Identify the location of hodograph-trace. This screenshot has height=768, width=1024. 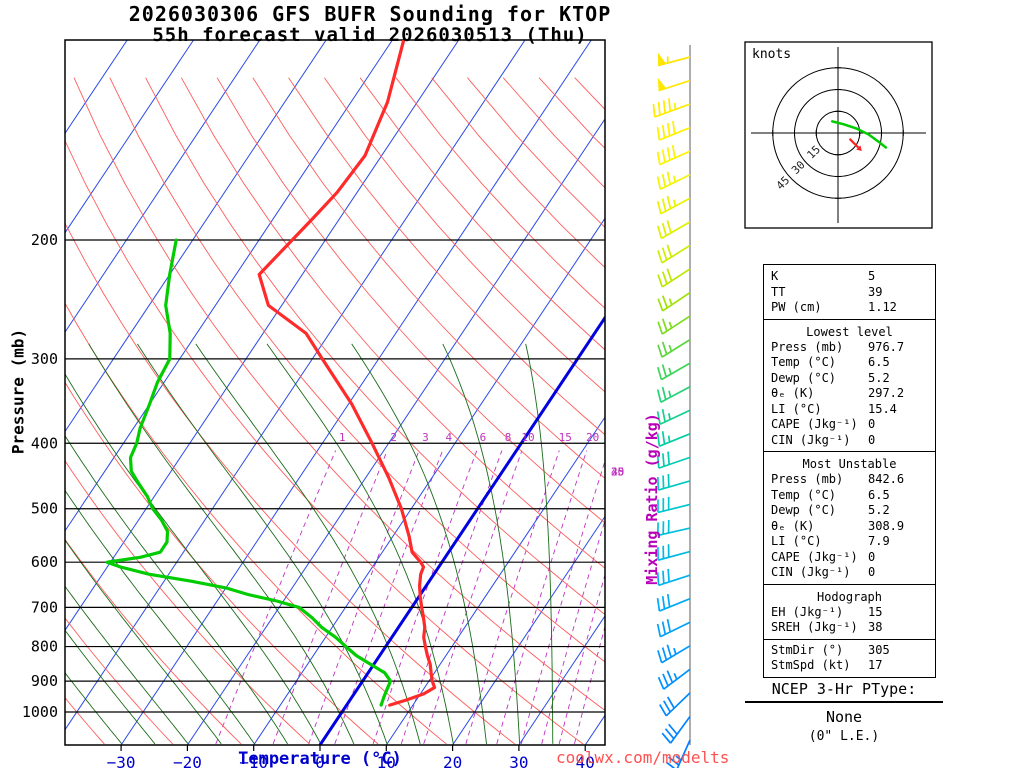
(859, 134).